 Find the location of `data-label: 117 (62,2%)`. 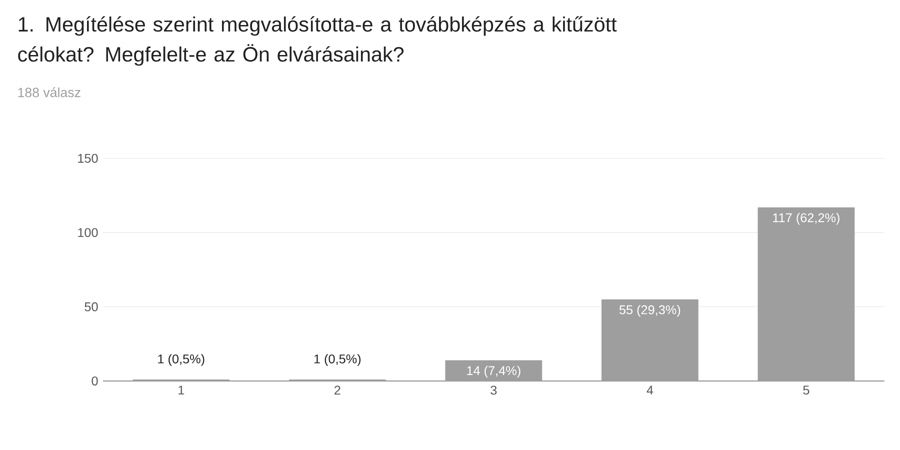

data-label: 117 (62,2%) is located at coordinates (806, 218).